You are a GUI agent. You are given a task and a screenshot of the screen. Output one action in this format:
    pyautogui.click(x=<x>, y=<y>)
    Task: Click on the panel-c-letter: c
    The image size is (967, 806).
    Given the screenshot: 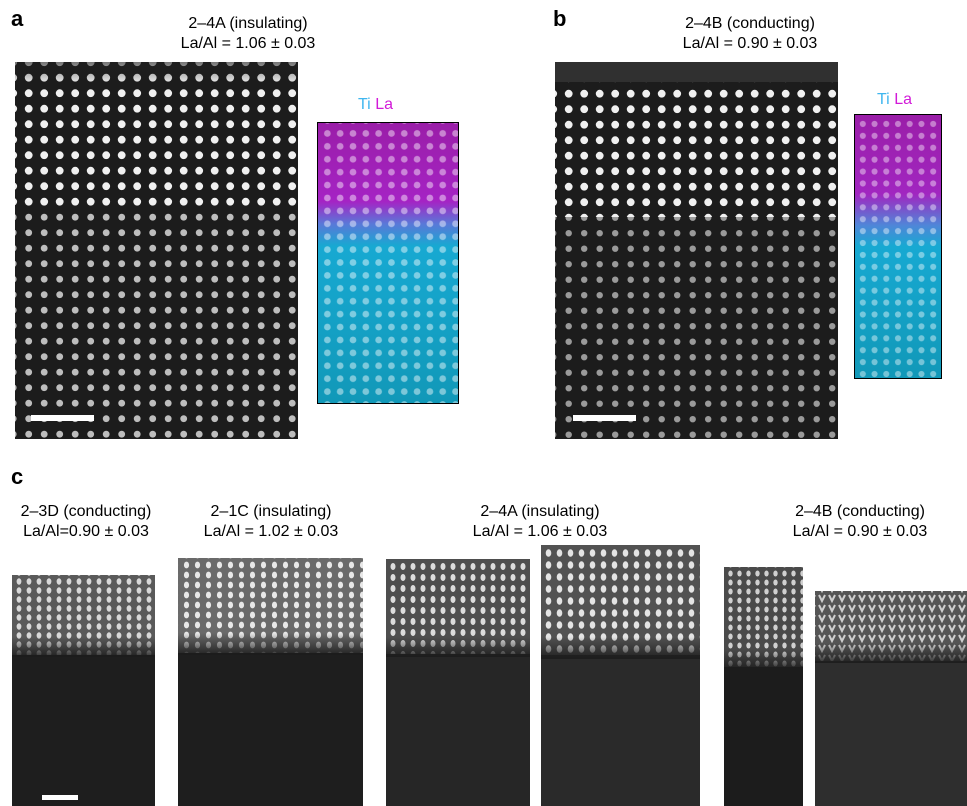 What is the action you would take?
    pyautogui.click(x=17, y=476)
    